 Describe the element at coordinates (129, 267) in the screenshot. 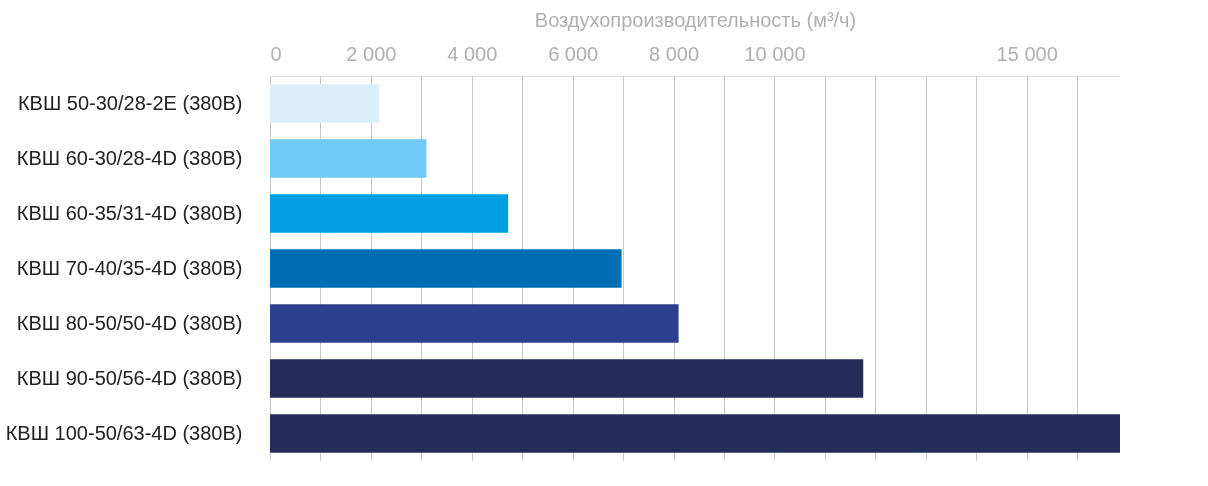

I see `y-tick-label: КВШ 70-40/35-4D (380В)` at that location.